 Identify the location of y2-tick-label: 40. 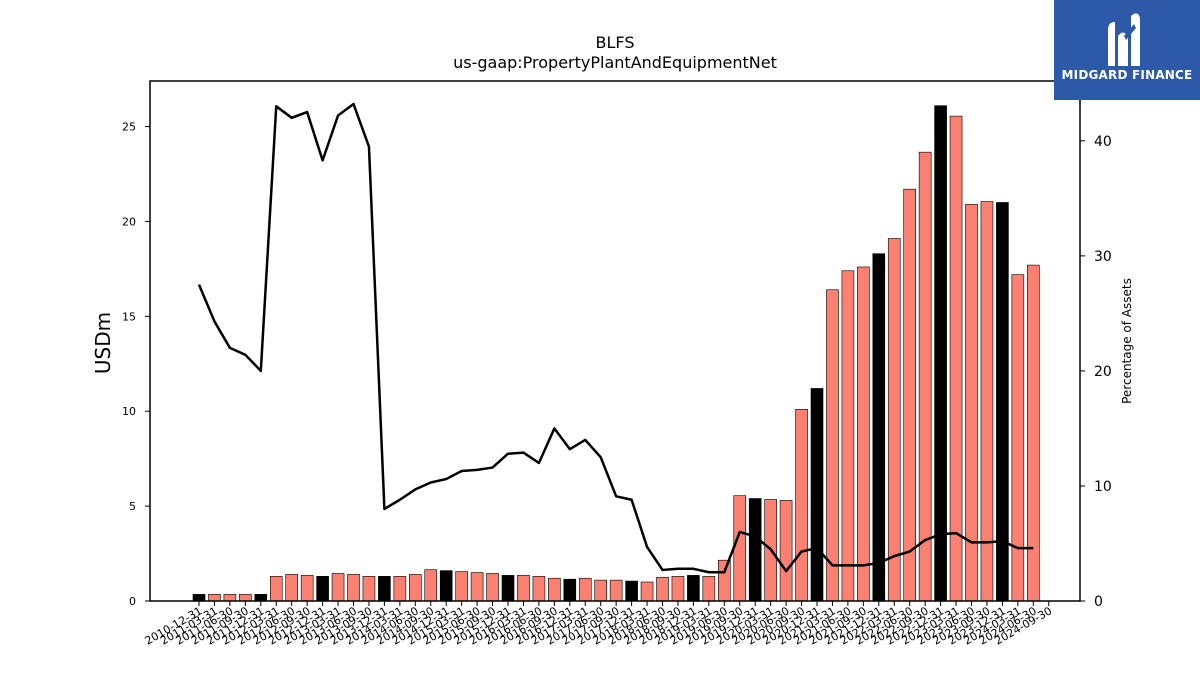
(1103, 142).